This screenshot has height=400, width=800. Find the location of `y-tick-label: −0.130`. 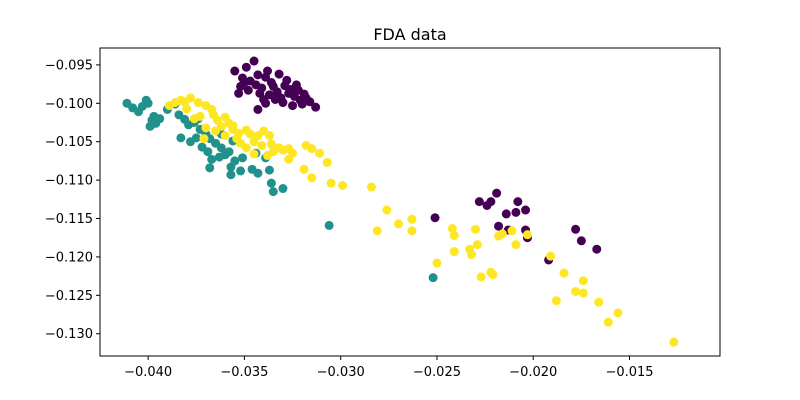

y-tick-label: −0.130 is located at coordinates (69, 334).